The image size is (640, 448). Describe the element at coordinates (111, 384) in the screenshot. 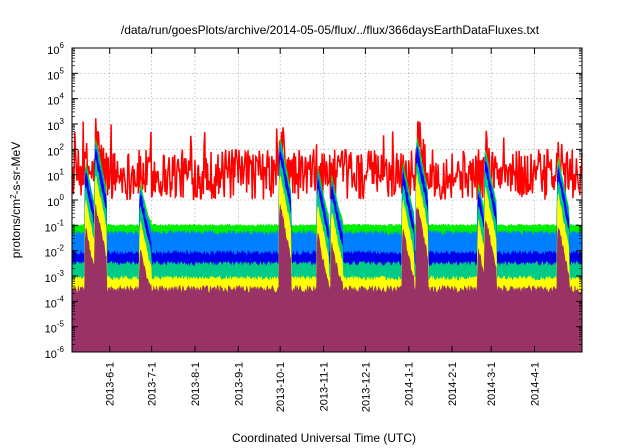

I see `x-tick-label: 2013-6-1` at that location.